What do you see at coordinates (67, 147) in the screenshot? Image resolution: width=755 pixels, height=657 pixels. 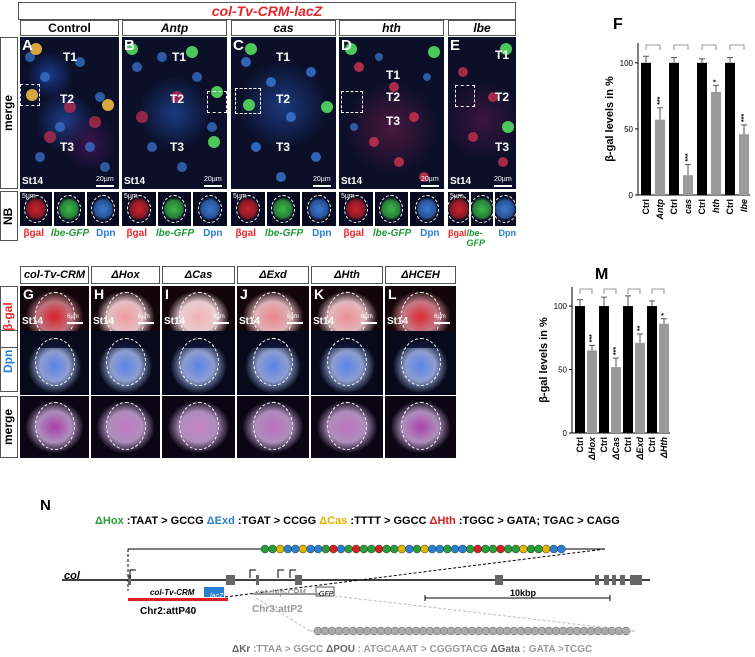 I see `seg-a-t3: T3` at bounding box center [67, 147].